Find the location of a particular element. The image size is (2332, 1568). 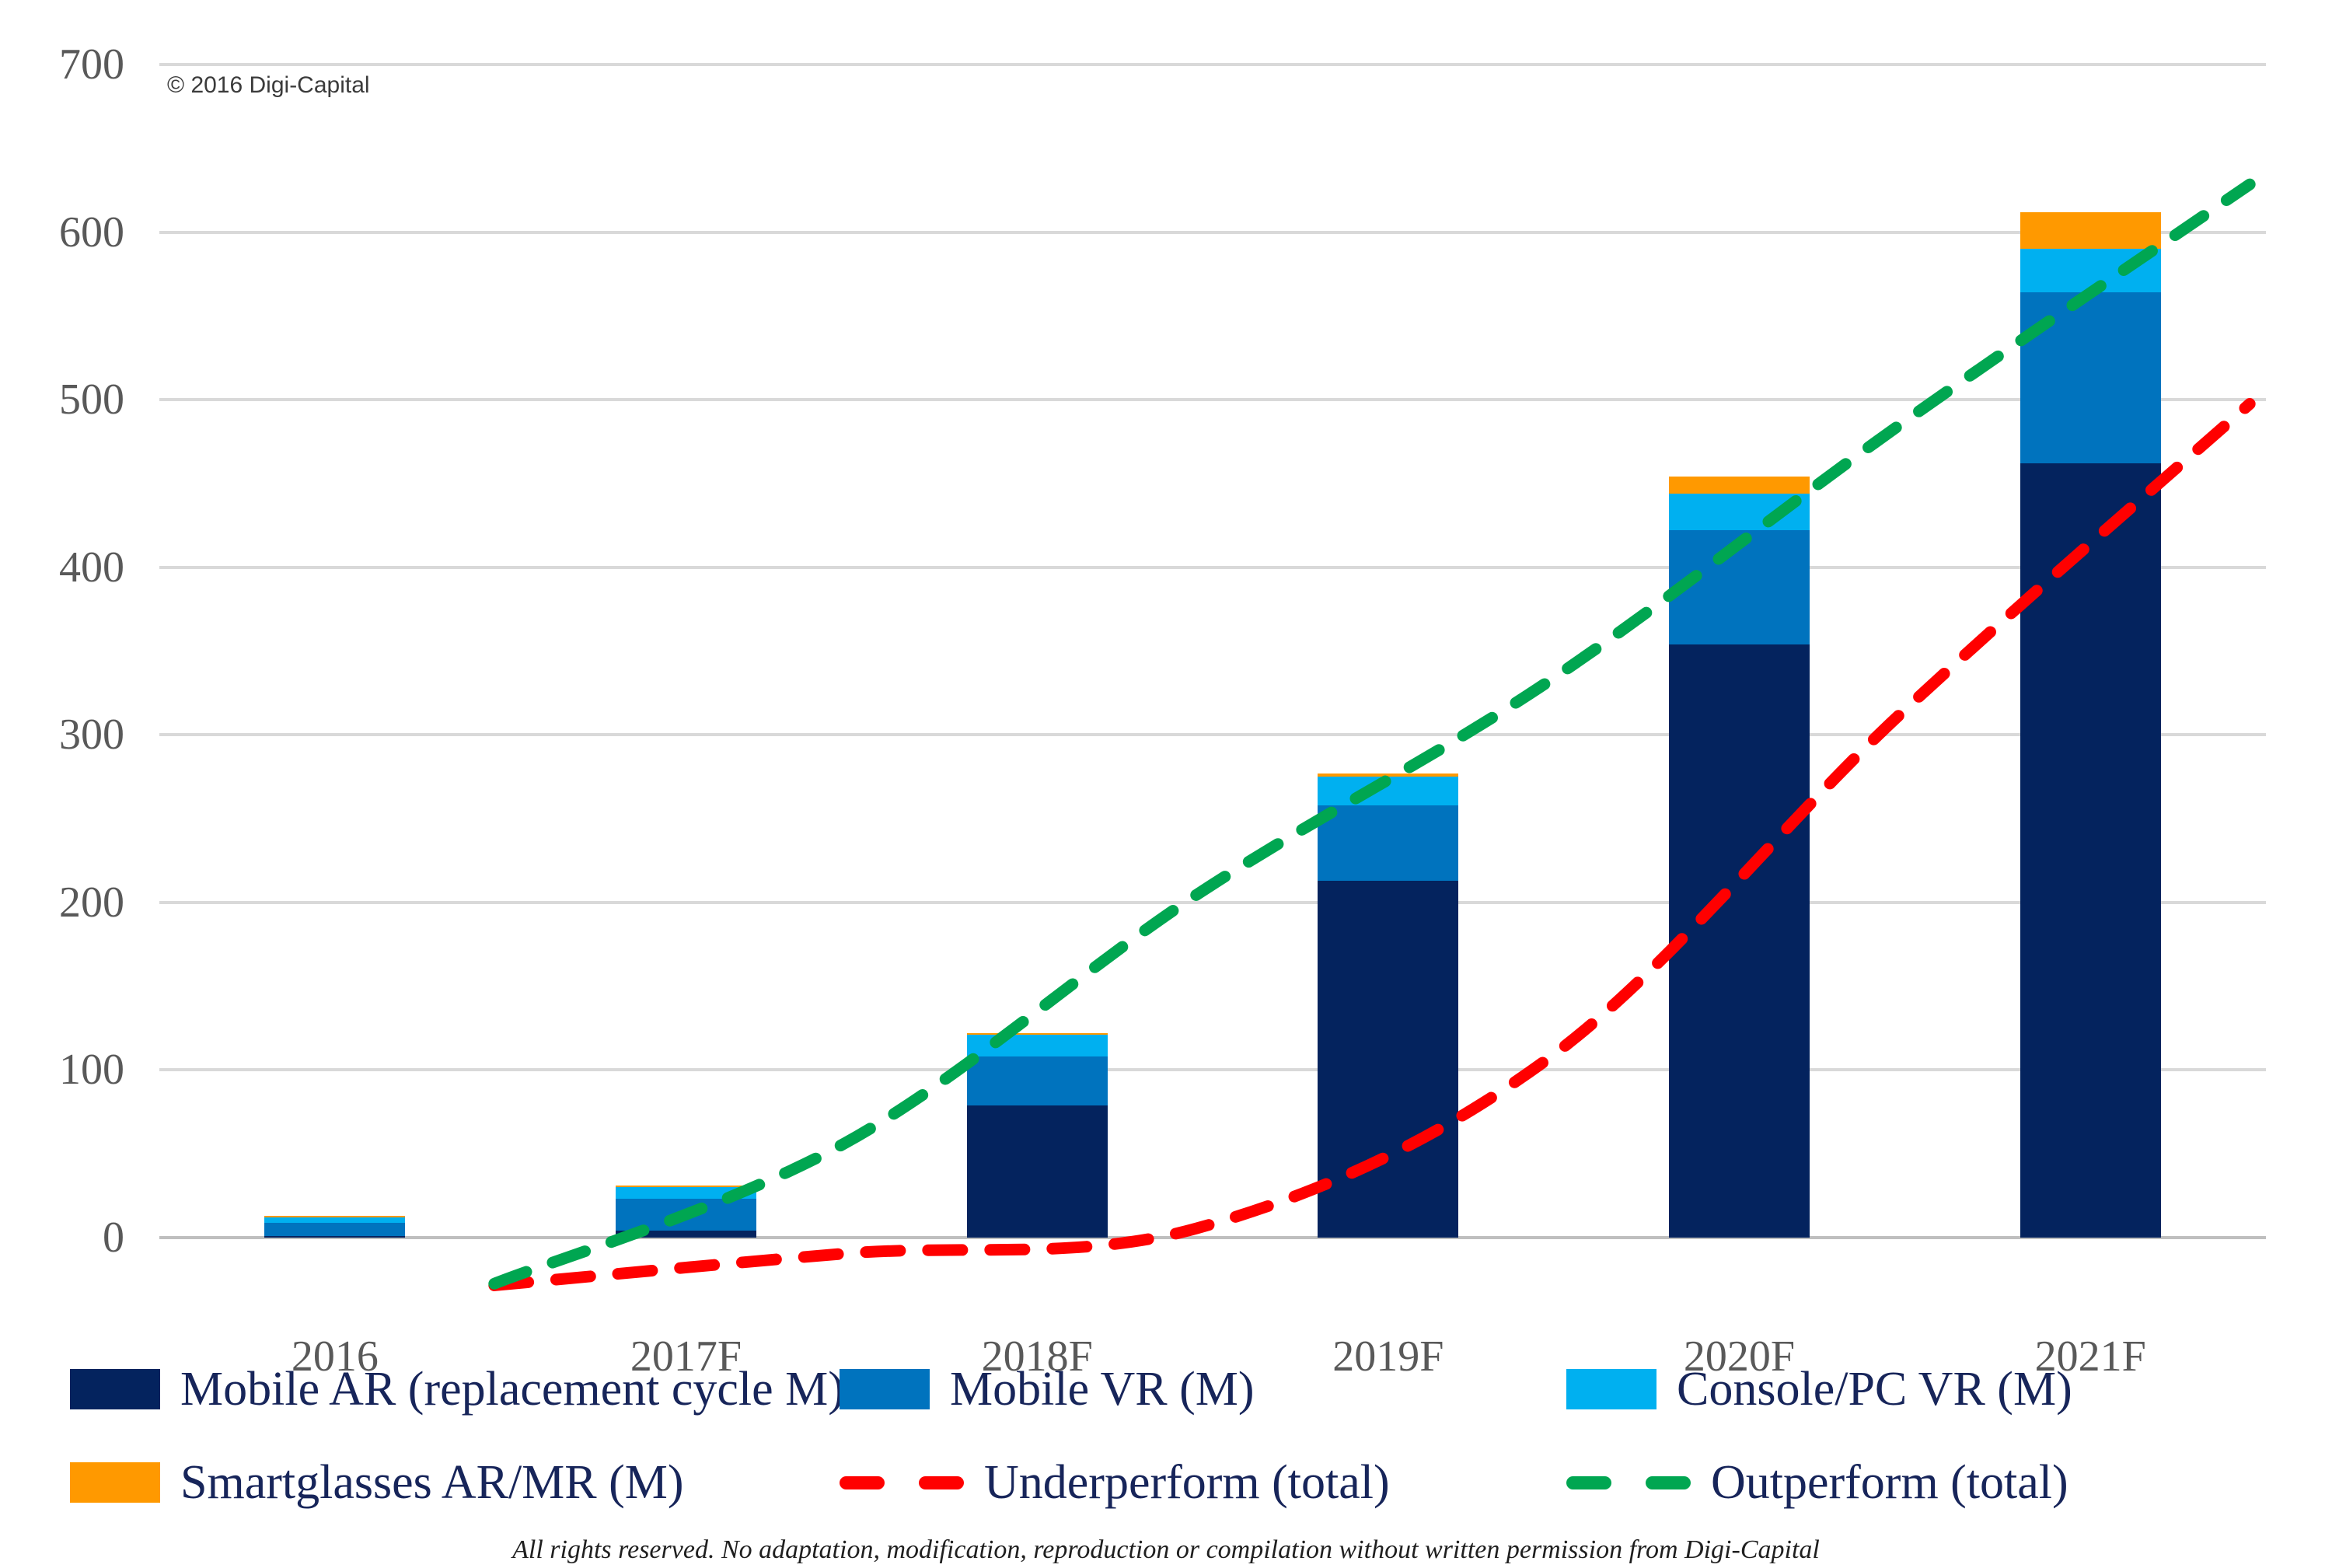

y-axis-tick-label: 400 is located at coordinates (91, 567).